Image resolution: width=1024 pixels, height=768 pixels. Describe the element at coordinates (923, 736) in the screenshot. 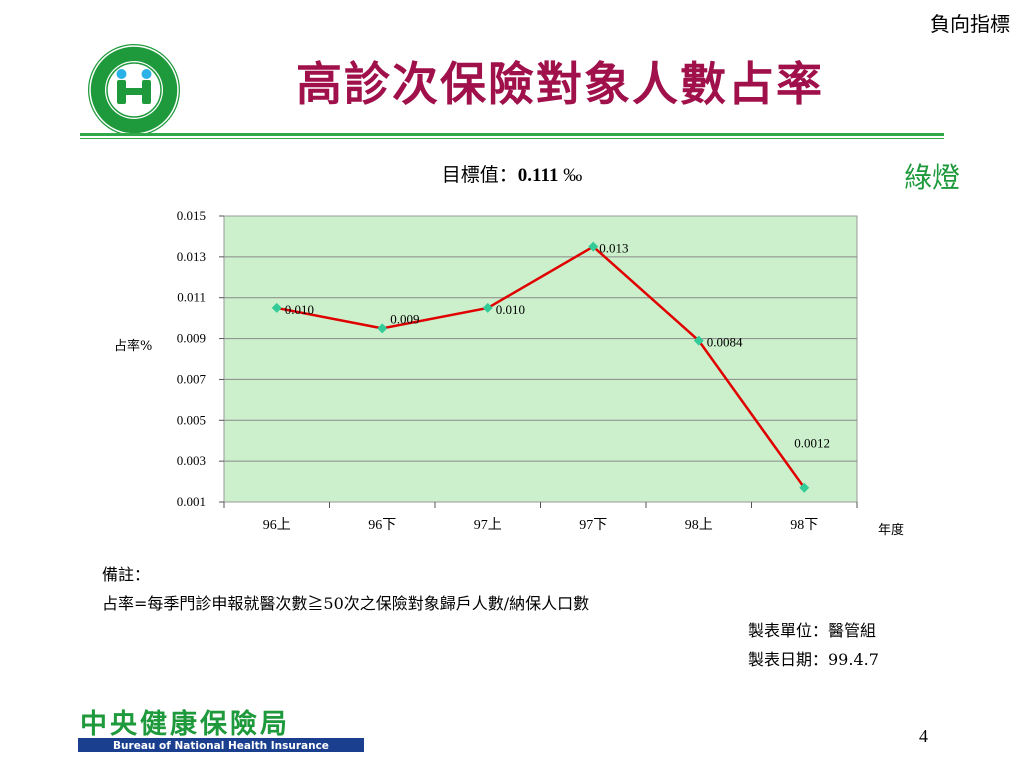

I see `page-number: 4` at that location.